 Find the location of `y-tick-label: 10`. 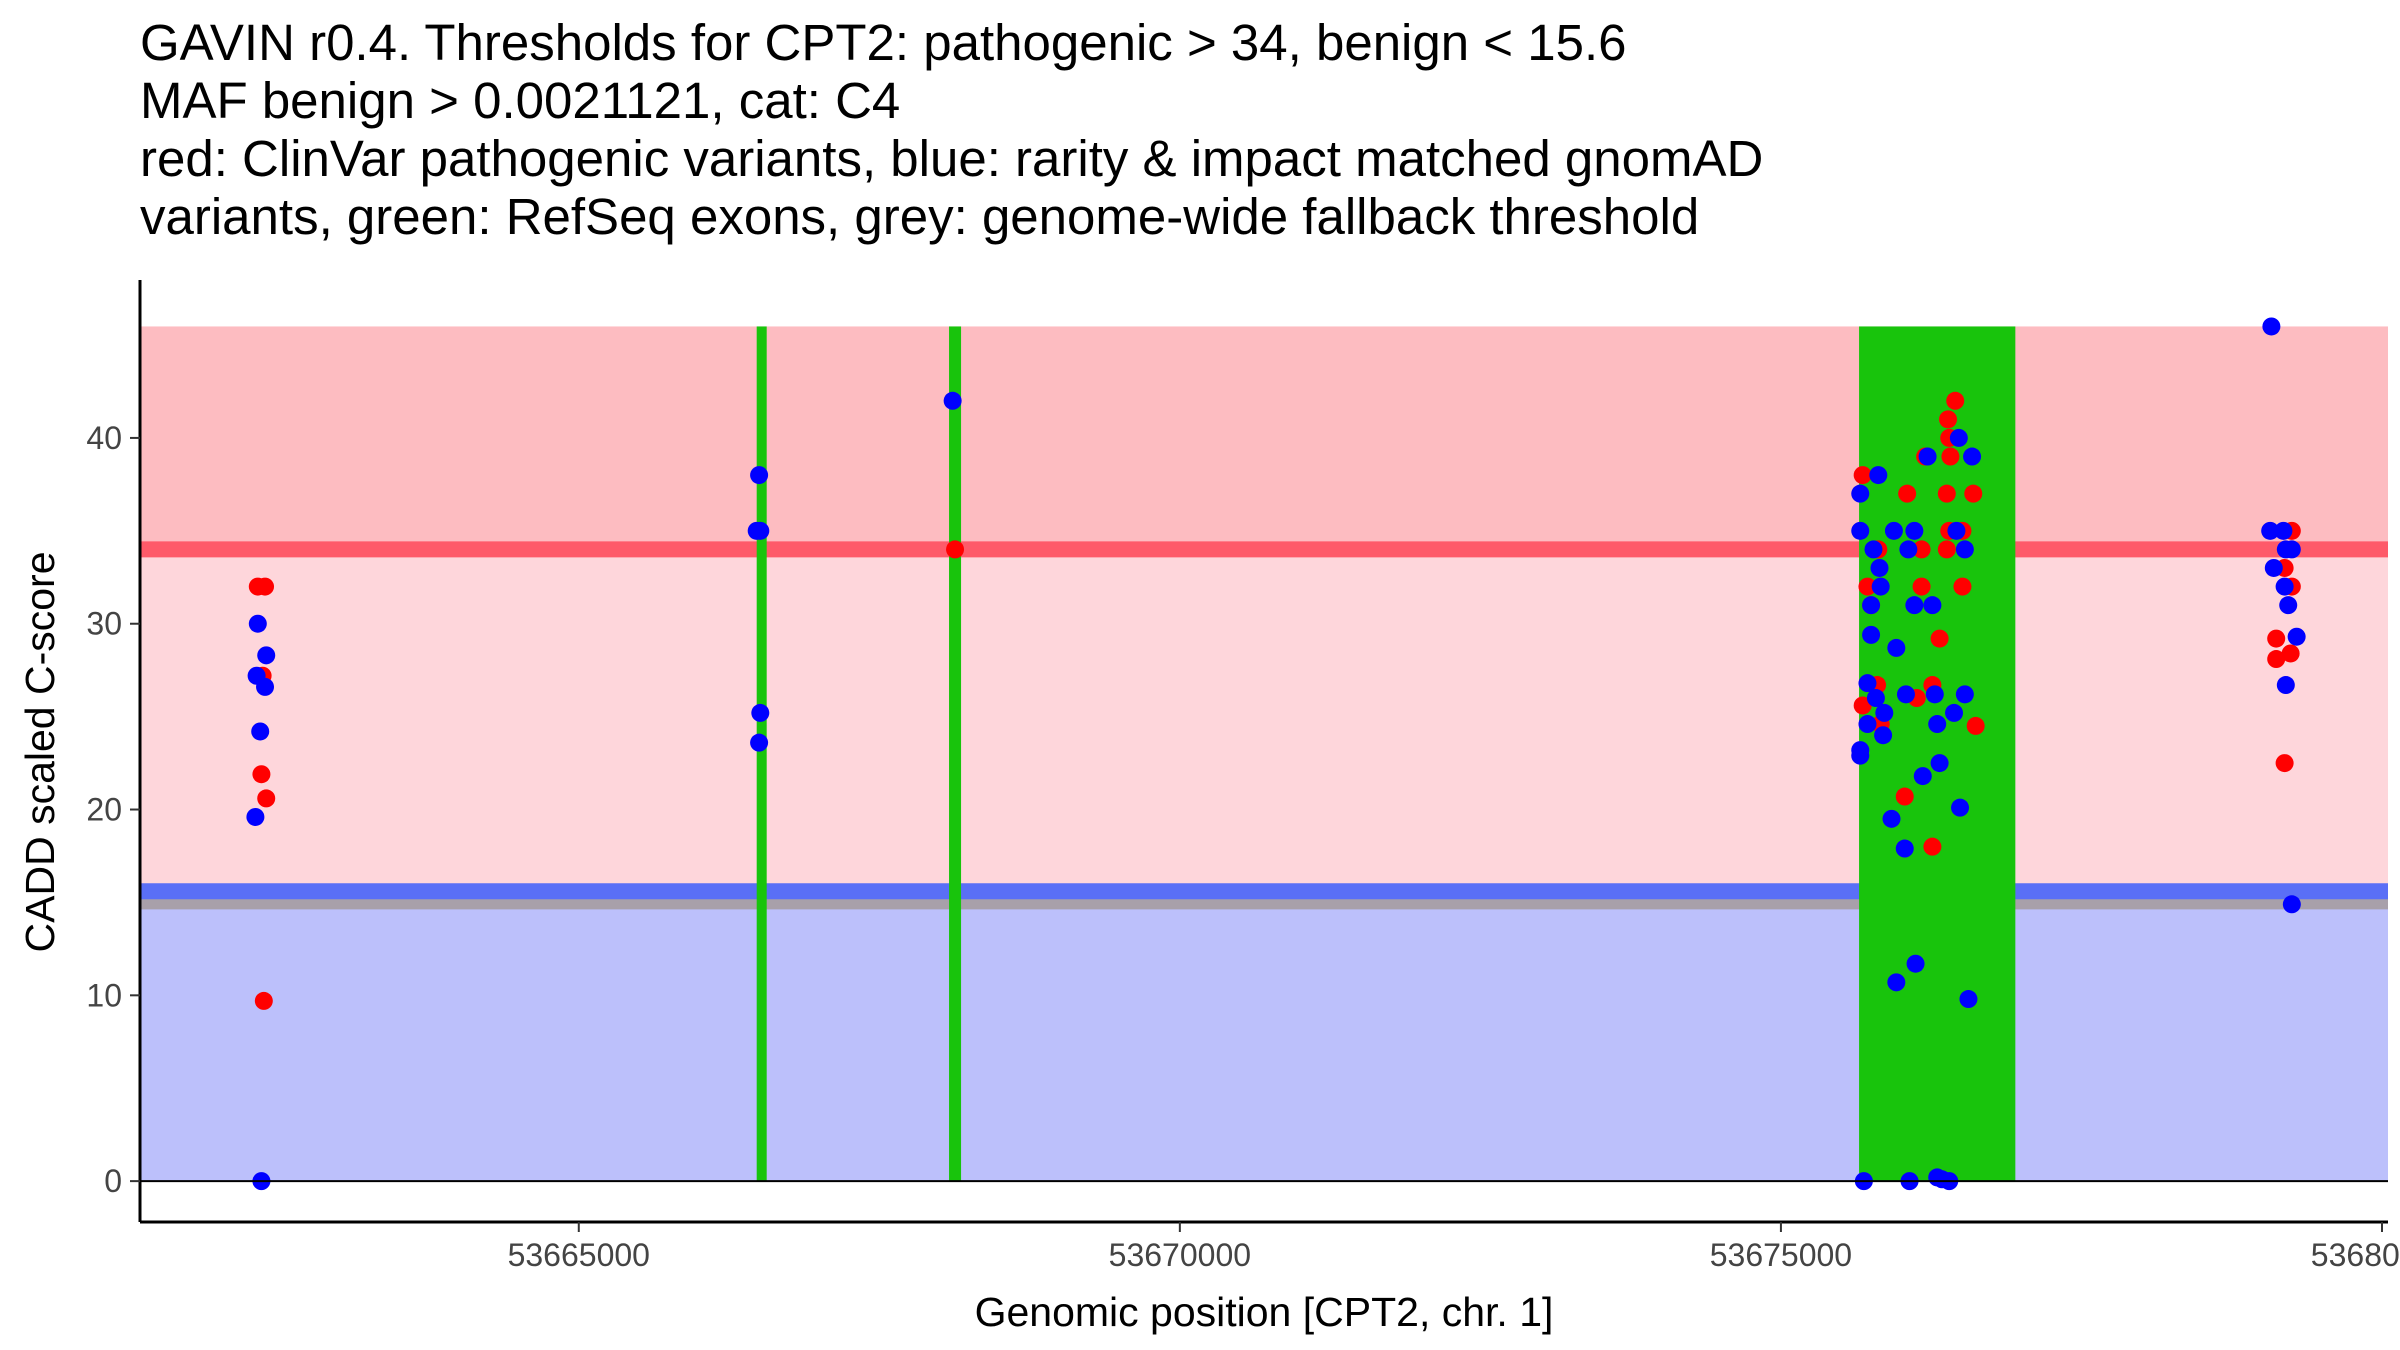

y-tick-label: 10 is located at coordinates (104, 995).